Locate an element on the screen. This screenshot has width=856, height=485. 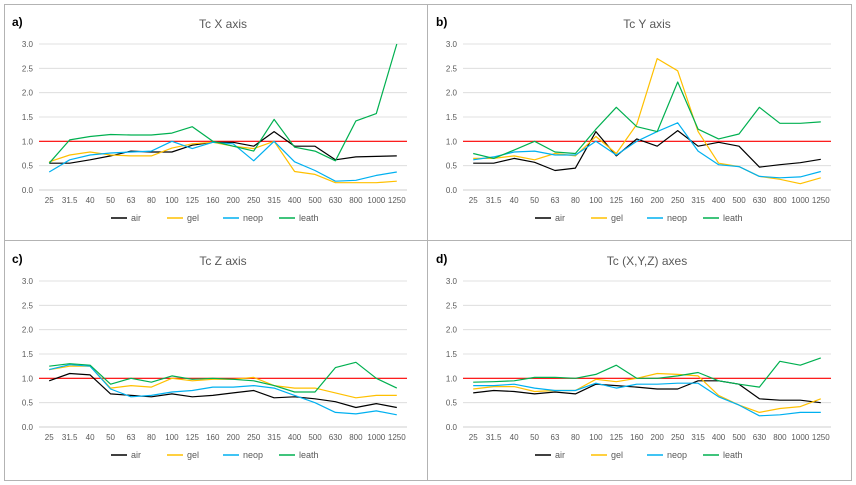
panel-label: c) is located at coordinates (17, 259).